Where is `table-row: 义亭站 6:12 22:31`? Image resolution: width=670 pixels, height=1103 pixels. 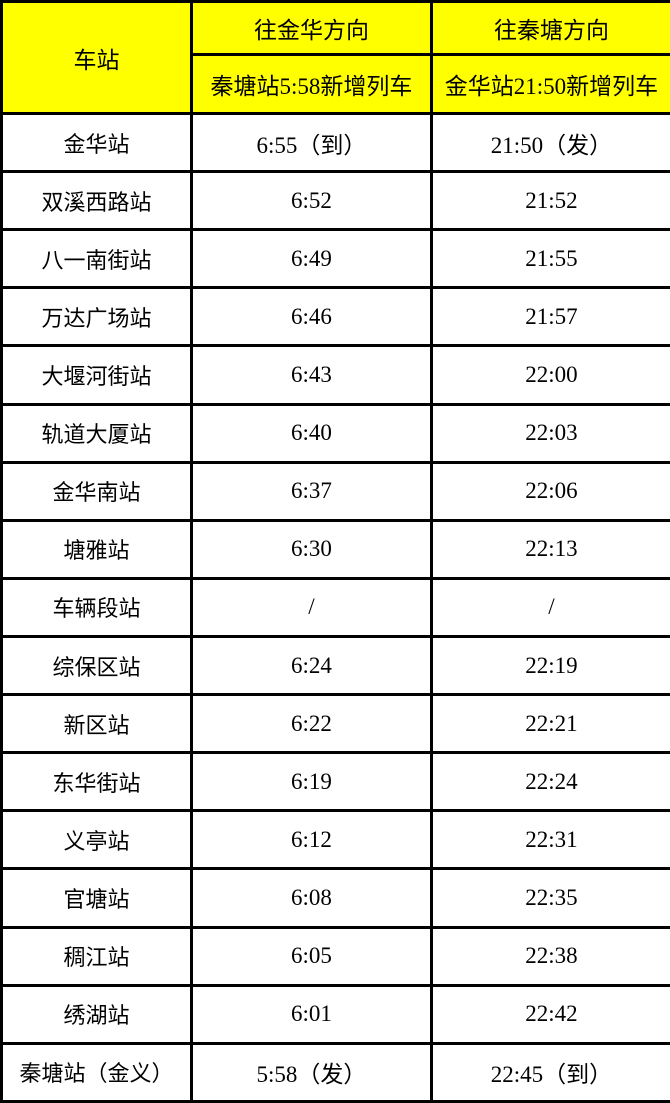
table-row: 义亭站 6:12 22:31 is located at coordinates (335, 840).